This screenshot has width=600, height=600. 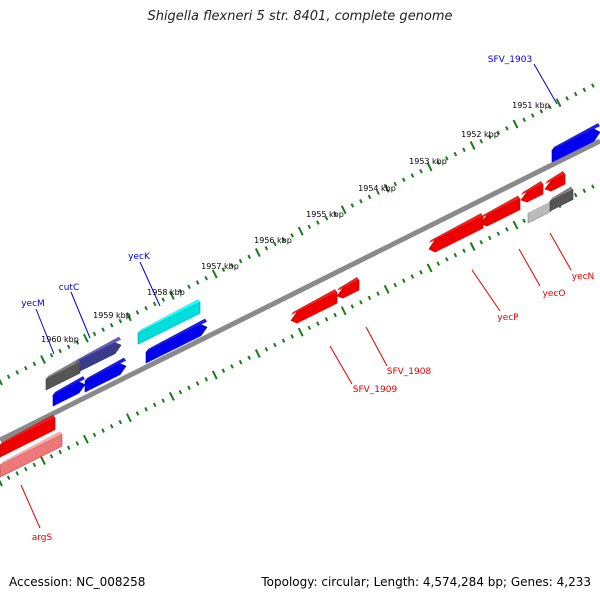 I want to click on gene-label-reverse: argS, so click(x=42, y=538).